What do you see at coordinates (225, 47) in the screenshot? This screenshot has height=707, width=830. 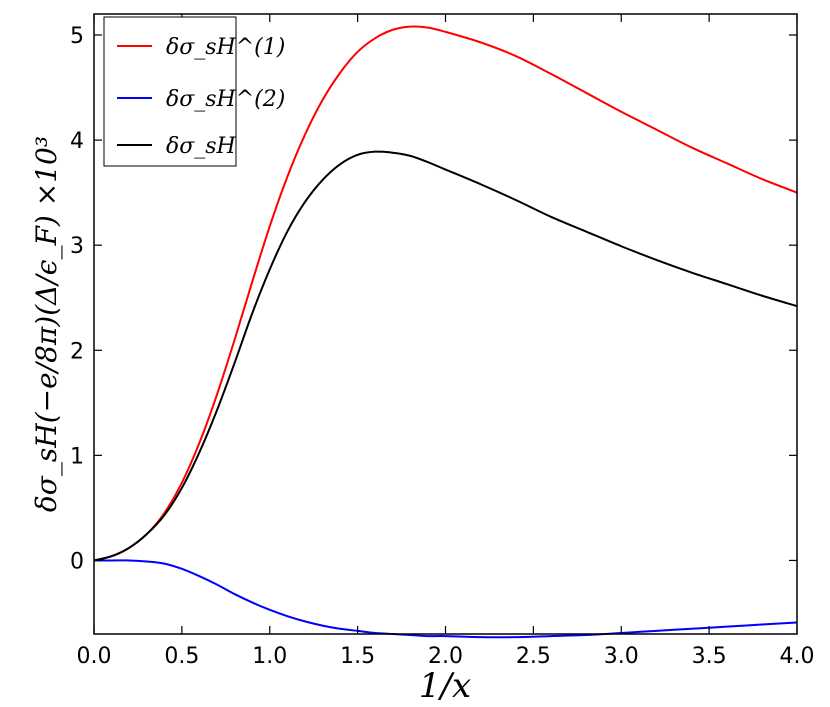 I see `legend-label-1: δσ_sH^(1)` at bounding box center [225, 47].